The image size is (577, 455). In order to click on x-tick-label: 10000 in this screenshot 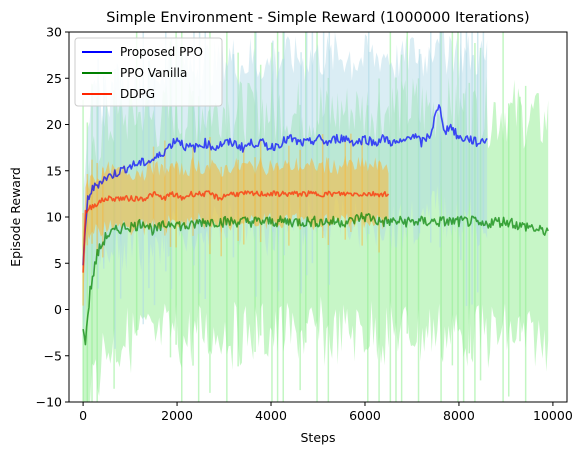, I will do `click(553, 415)`.